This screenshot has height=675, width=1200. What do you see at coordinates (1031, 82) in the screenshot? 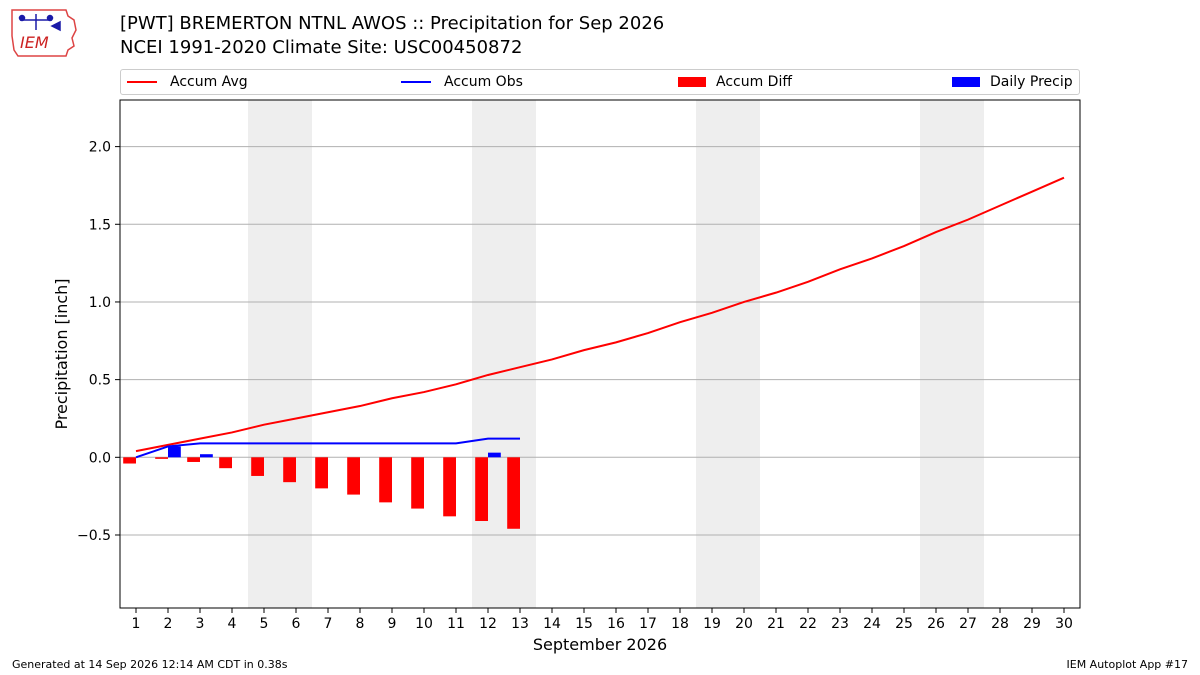
I see `legend-daily-precip-label: Daily Precip` at bounding box center [1031, 82].